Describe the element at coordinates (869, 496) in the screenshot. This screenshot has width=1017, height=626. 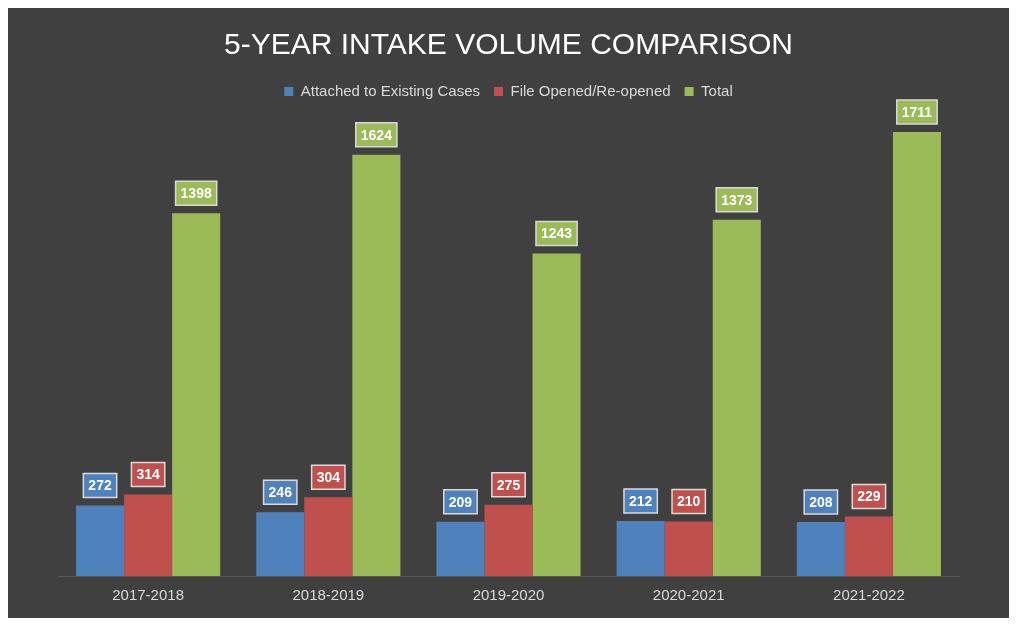
I see `data-label: 229` at that location.